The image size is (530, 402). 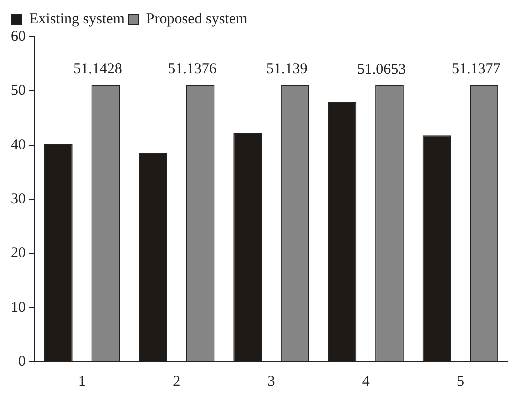 What do you see at coordinates (287, 69) in the screenshot?
I see `data-label: 51.139` at bounding box center [287, 69].